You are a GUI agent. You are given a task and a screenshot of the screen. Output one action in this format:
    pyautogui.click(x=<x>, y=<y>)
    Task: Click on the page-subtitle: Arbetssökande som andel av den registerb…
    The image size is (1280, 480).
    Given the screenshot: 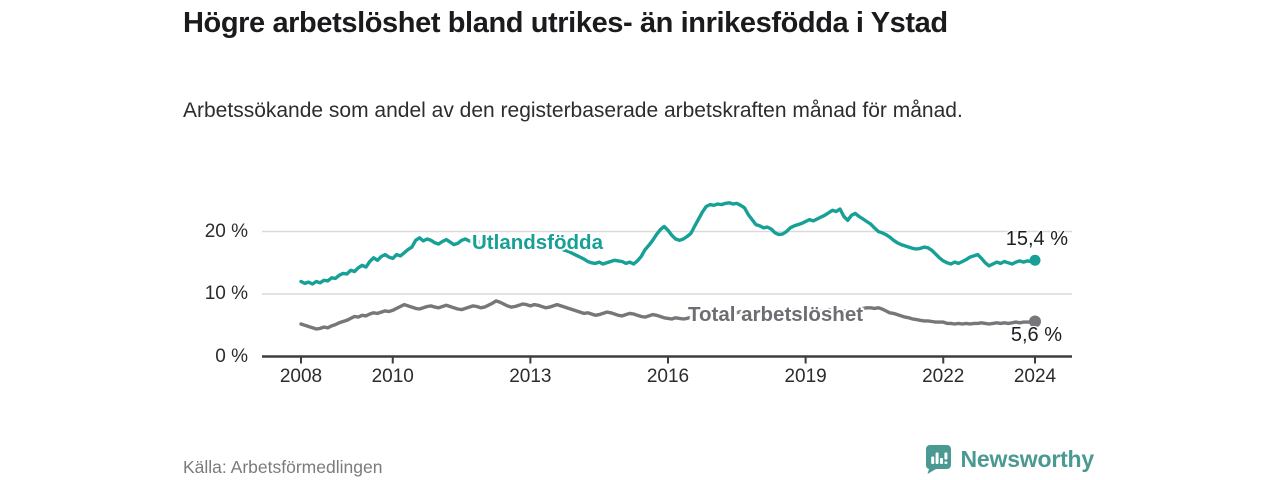 What is the action you would take?
    pyautogui.click(x=573, y=110)
    